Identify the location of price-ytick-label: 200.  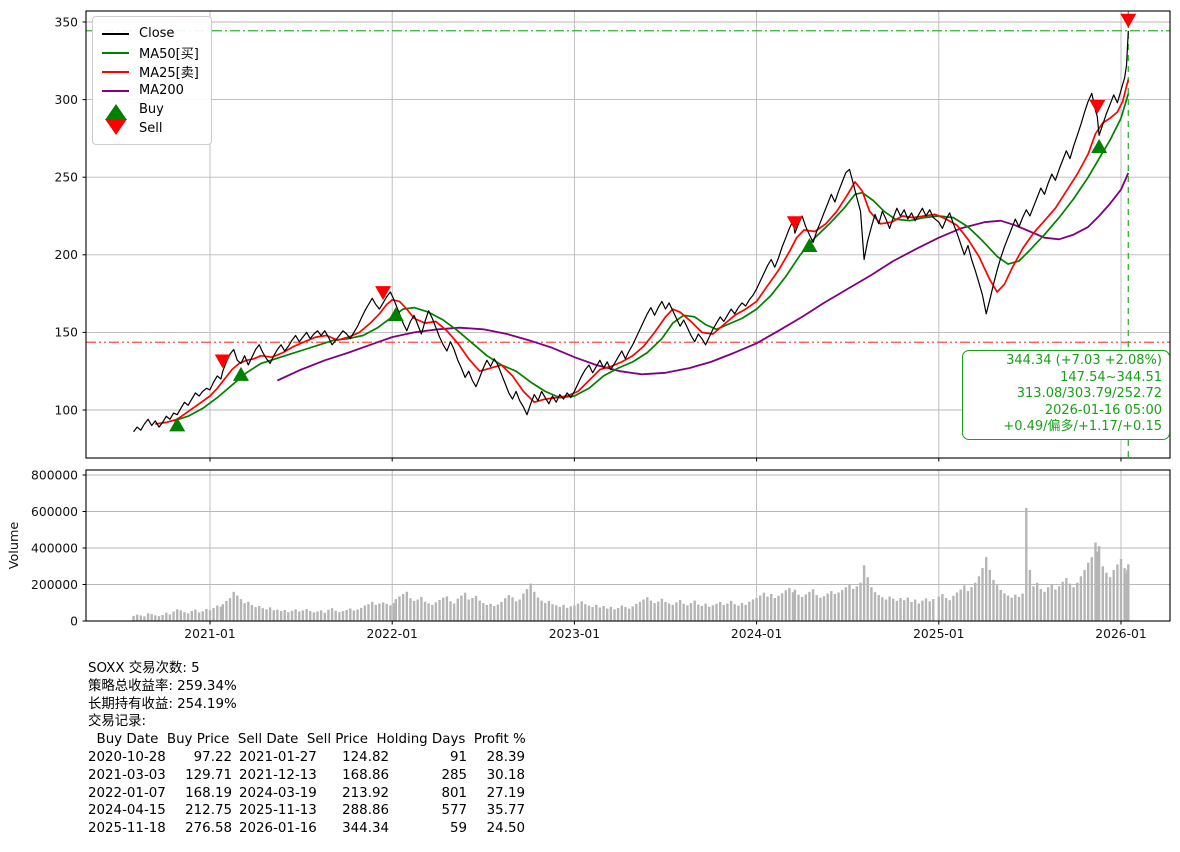
(66, 255).